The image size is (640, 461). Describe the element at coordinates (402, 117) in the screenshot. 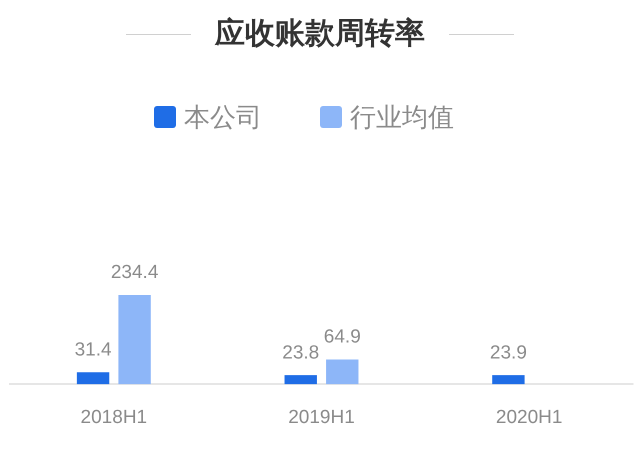

I see `legend-label: 行业均值` at that location.